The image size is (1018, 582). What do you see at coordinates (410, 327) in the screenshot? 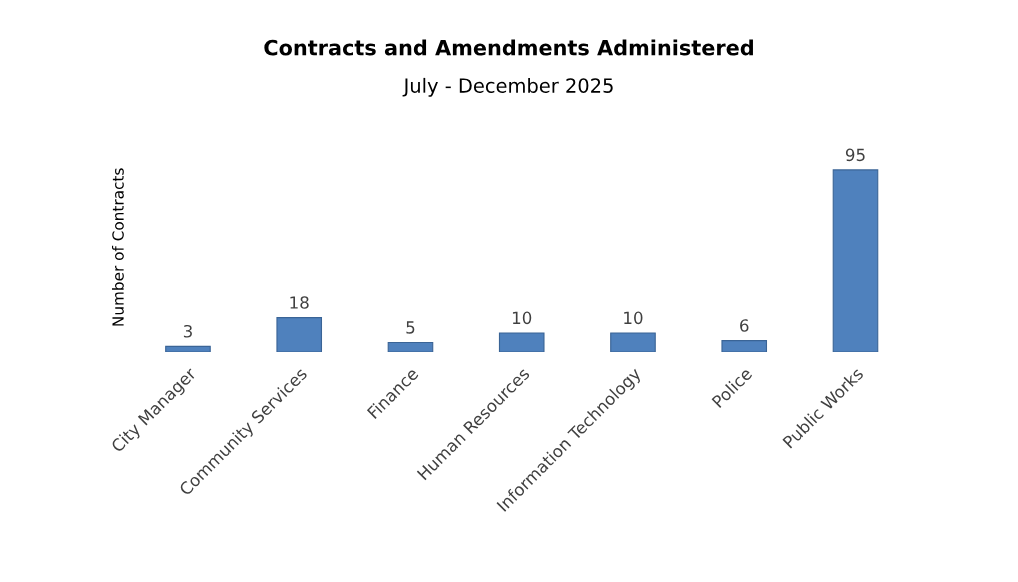
I see `data-label: 5` at bounding box center [410, 327].